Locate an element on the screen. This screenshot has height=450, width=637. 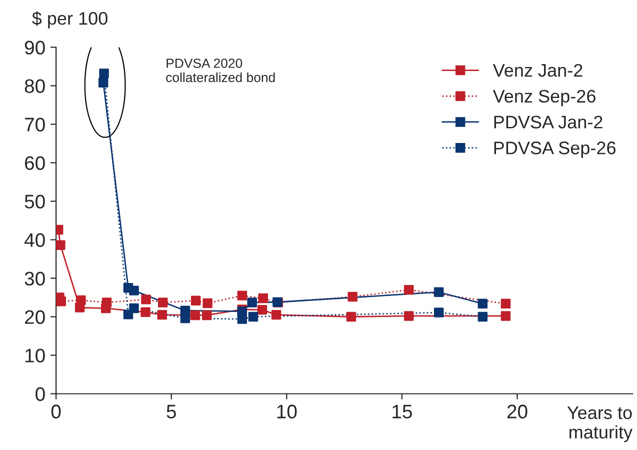
x-tick-label: 15 is located at coordinates (402, 411).